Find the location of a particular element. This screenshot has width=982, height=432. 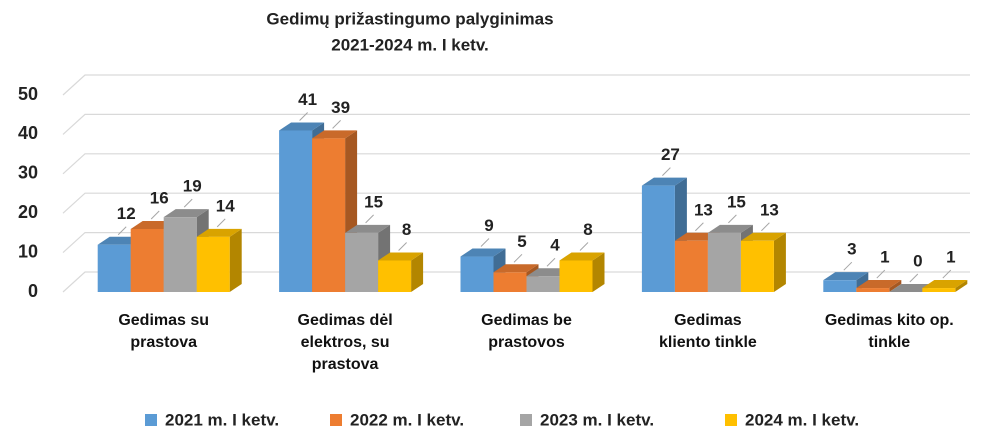

value-label: 3 is located at coordinates (851, 249).